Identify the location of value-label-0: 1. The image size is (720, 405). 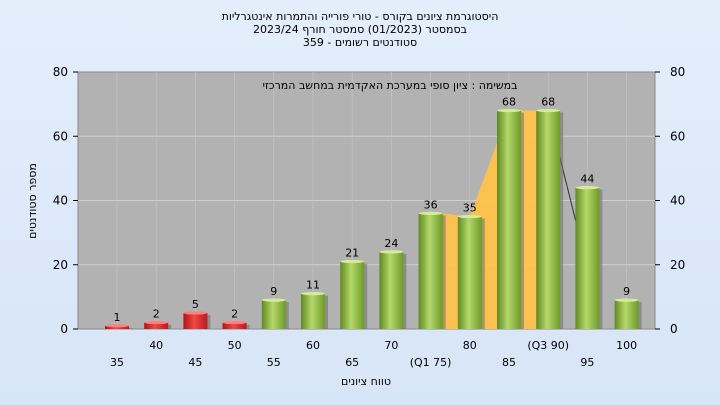
(117, 317).